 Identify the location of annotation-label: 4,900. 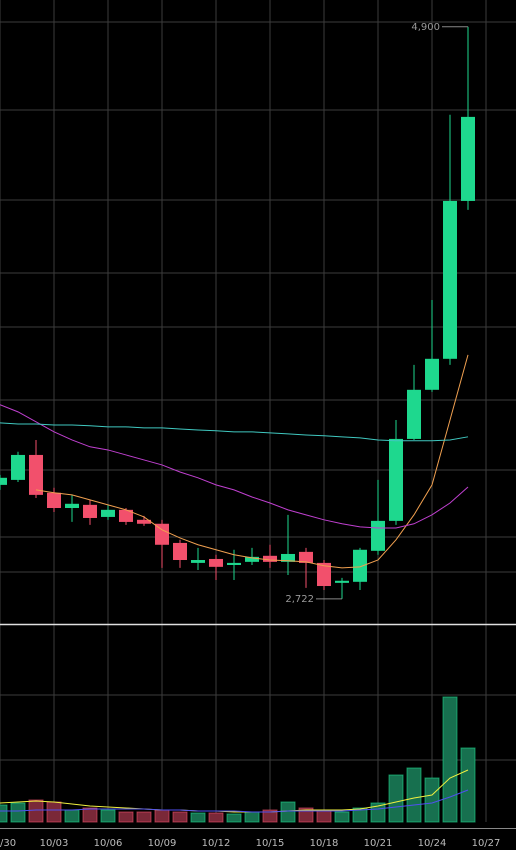
(425, 27).